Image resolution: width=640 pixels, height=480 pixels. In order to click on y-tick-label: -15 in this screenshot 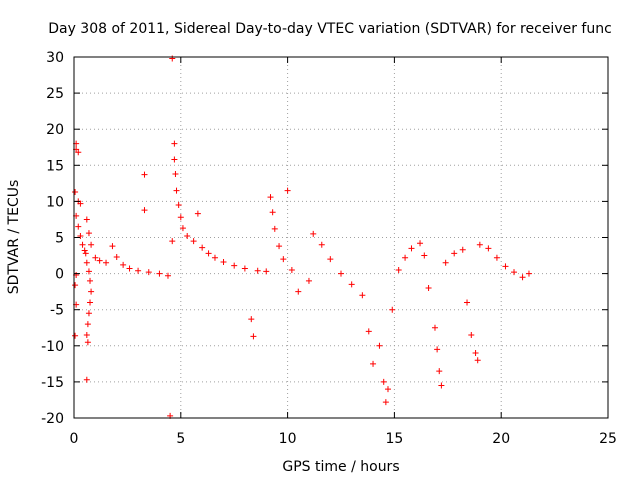, I will do `click(52, 383)`.